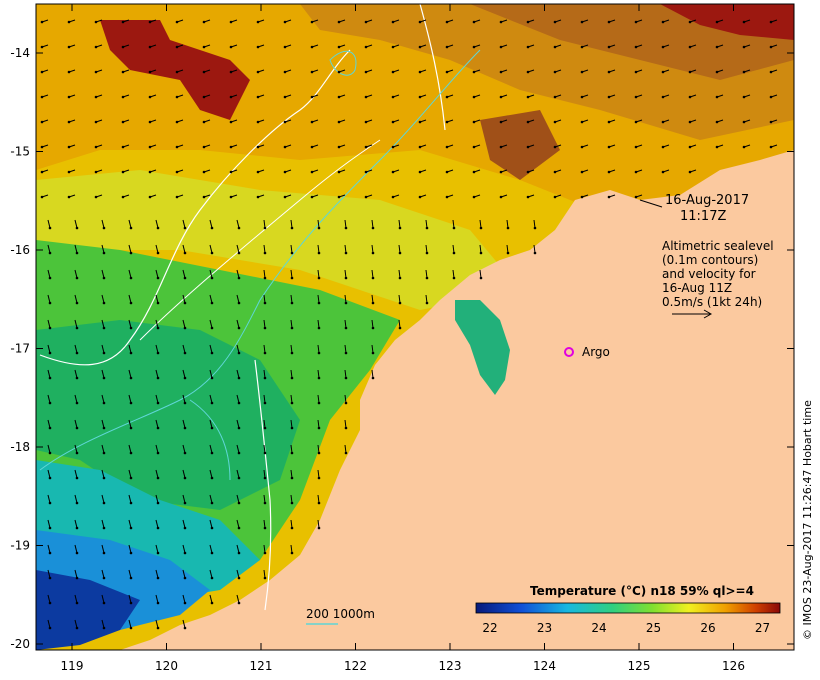 This screenshot has width=820, height=680. Describe the element at coordinates (651, 203) in the screenshot. I see `date-pointer` at that location.